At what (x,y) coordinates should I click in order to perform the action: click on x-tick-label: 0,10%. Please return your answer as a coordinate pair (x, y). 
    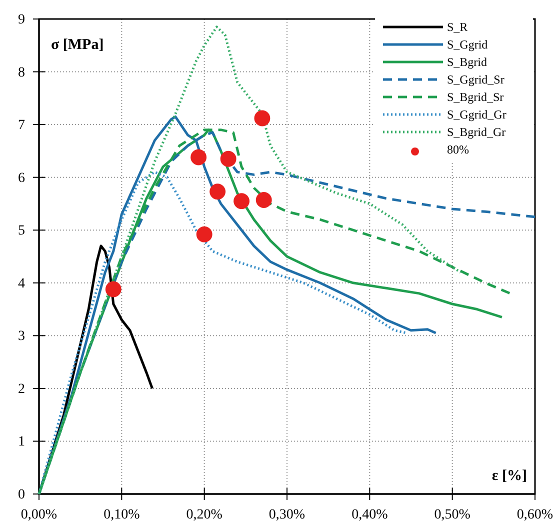
    Looking at the image, I should click on (122, 514).